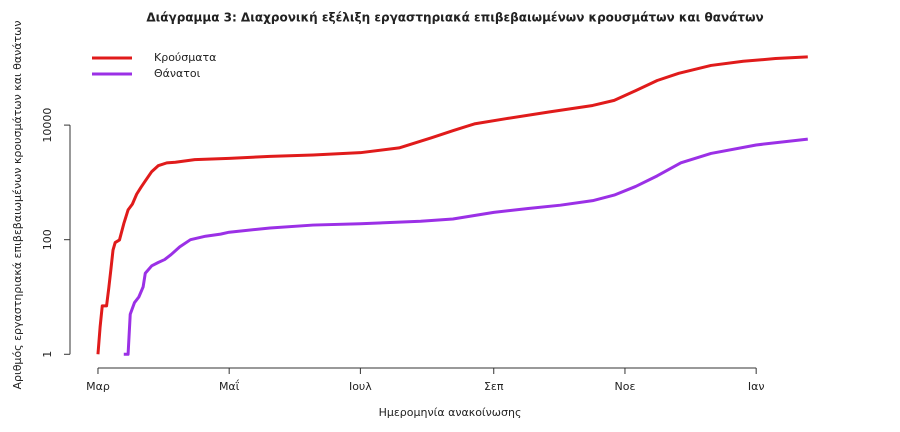 Image resolution: width=900 pixels, height=432 pixels. I want to click on x-tick-label: Μαΐ, so click(229, 386).